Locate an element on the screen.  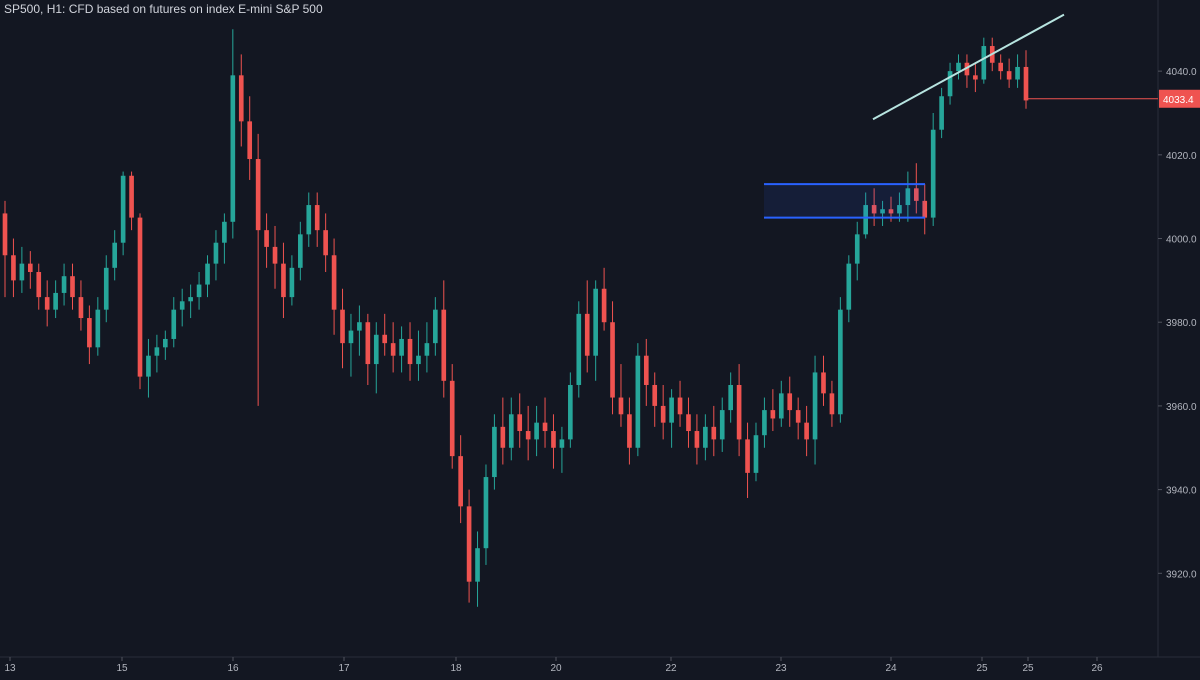
x-tick-label: 23 is located at coordinates (781, 668).